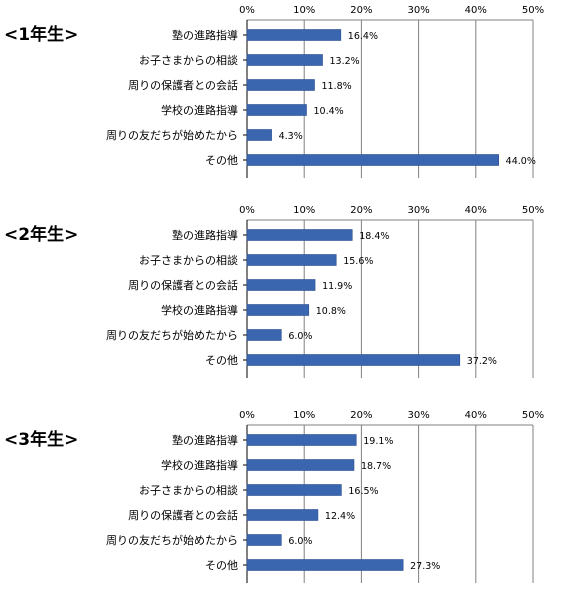  I want to click on data-label: 10.8%, so click(331, 311).